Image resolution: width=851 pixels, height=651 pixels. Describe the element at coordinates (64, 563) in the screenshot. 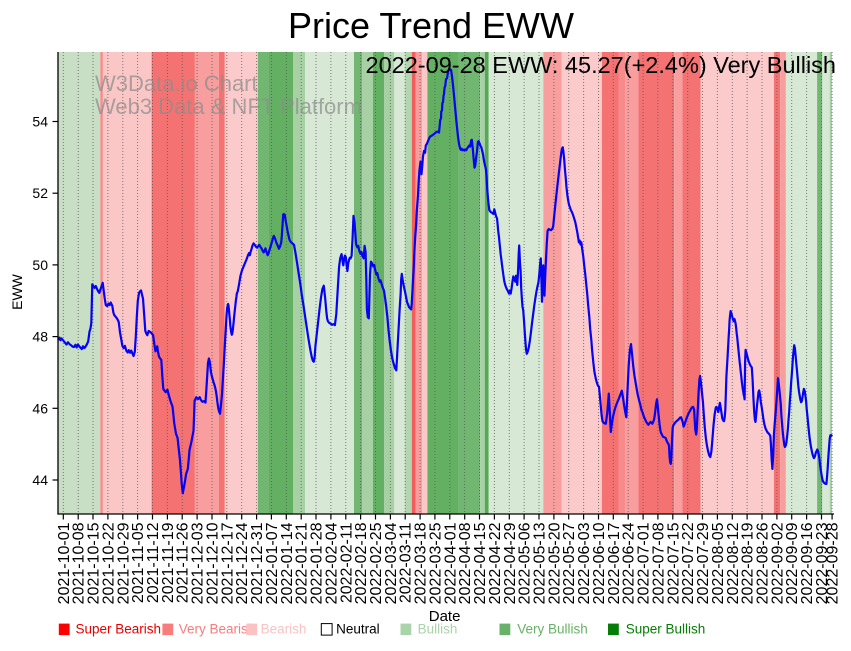

I see `svg-text: 2021-10-01` at that location.